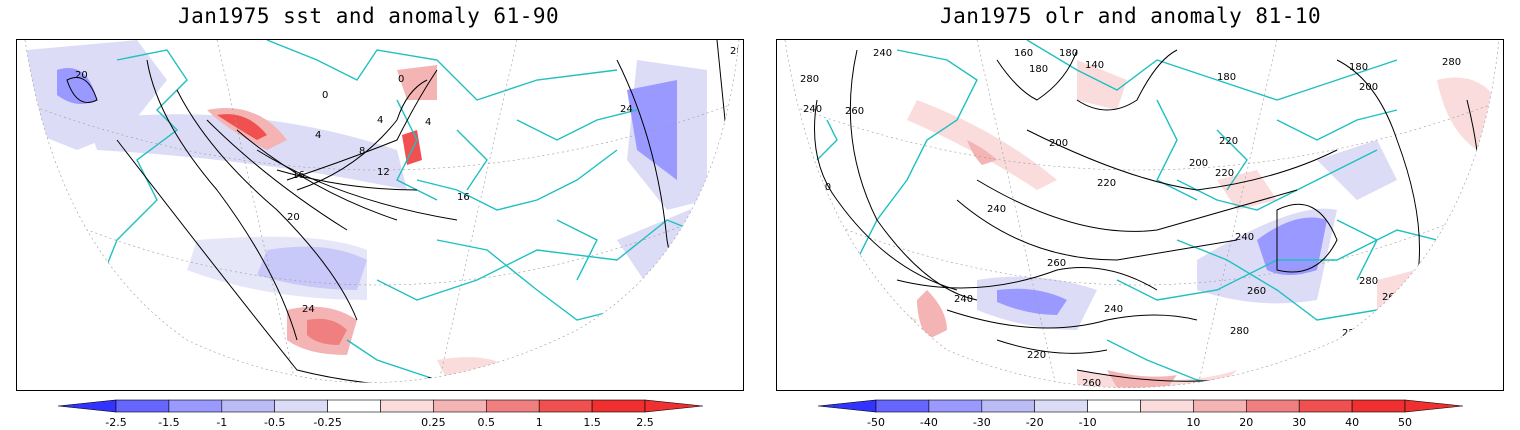 This screenshot has width=1520, height=430. I want to click on colorbar-tick-label: 50, so click(1405, 422).